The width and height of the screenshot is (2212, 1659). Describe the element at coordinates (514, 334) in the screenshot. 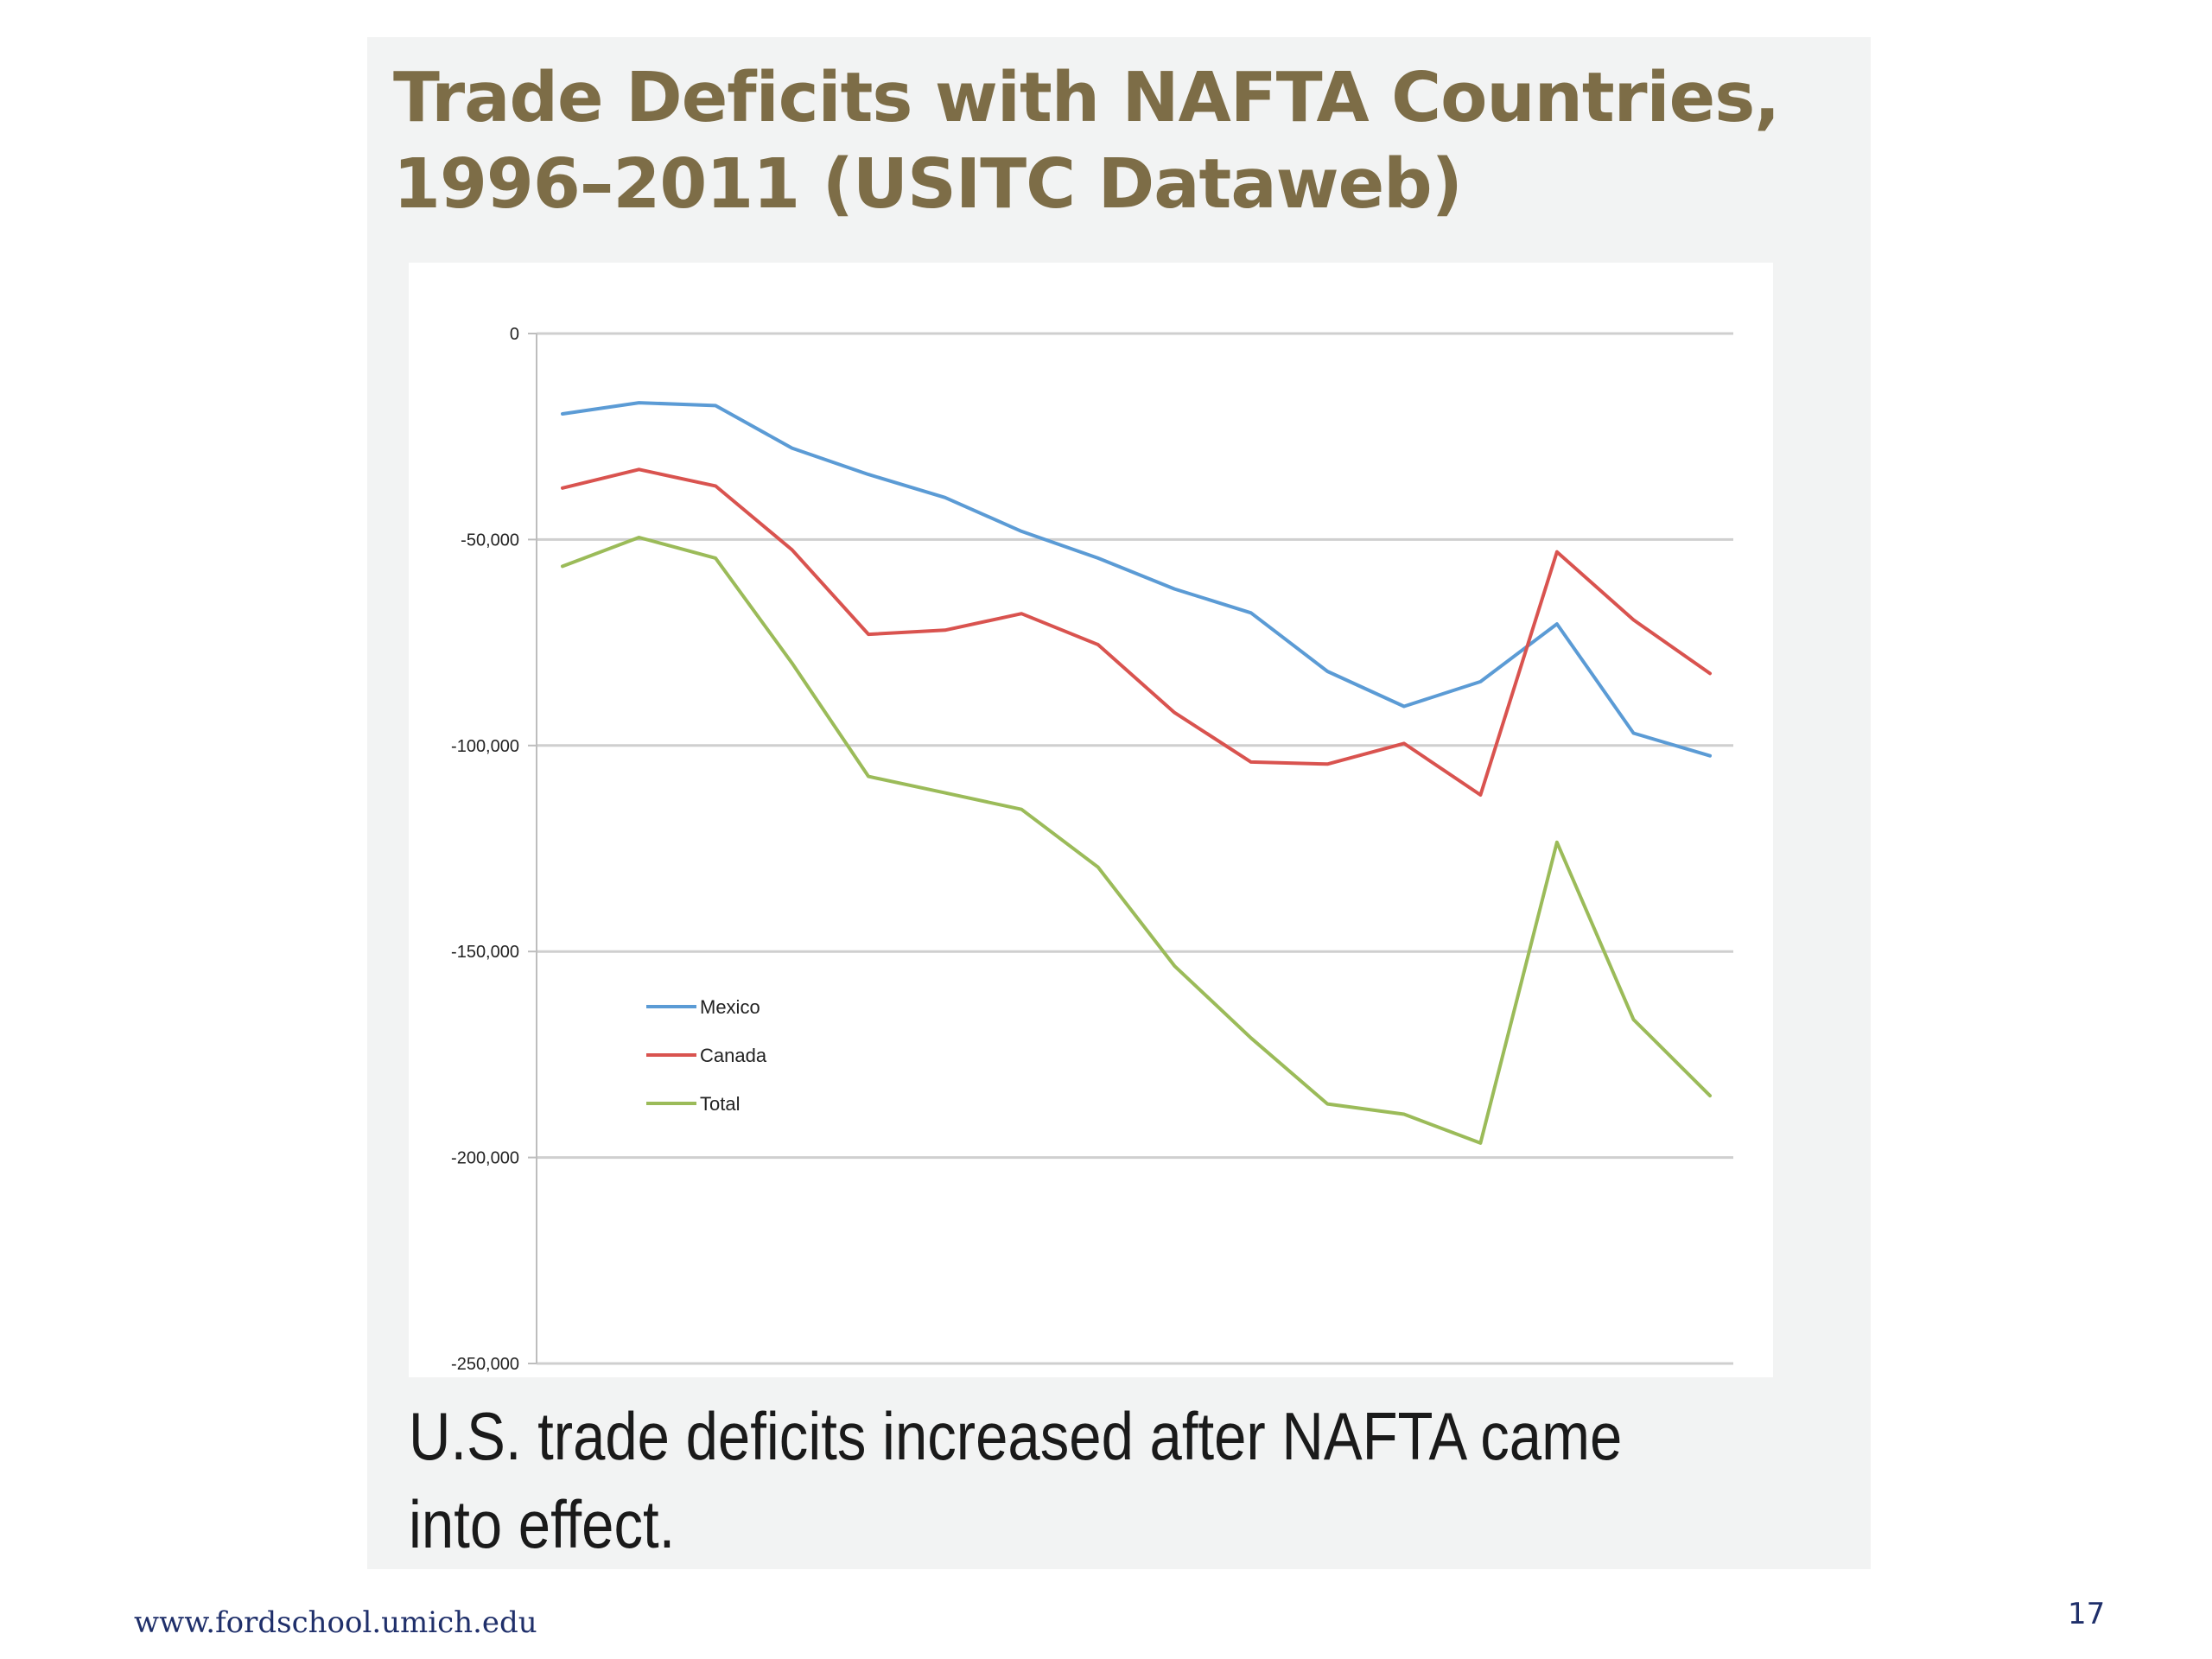

I see `y-tick-label: 0` at that location.